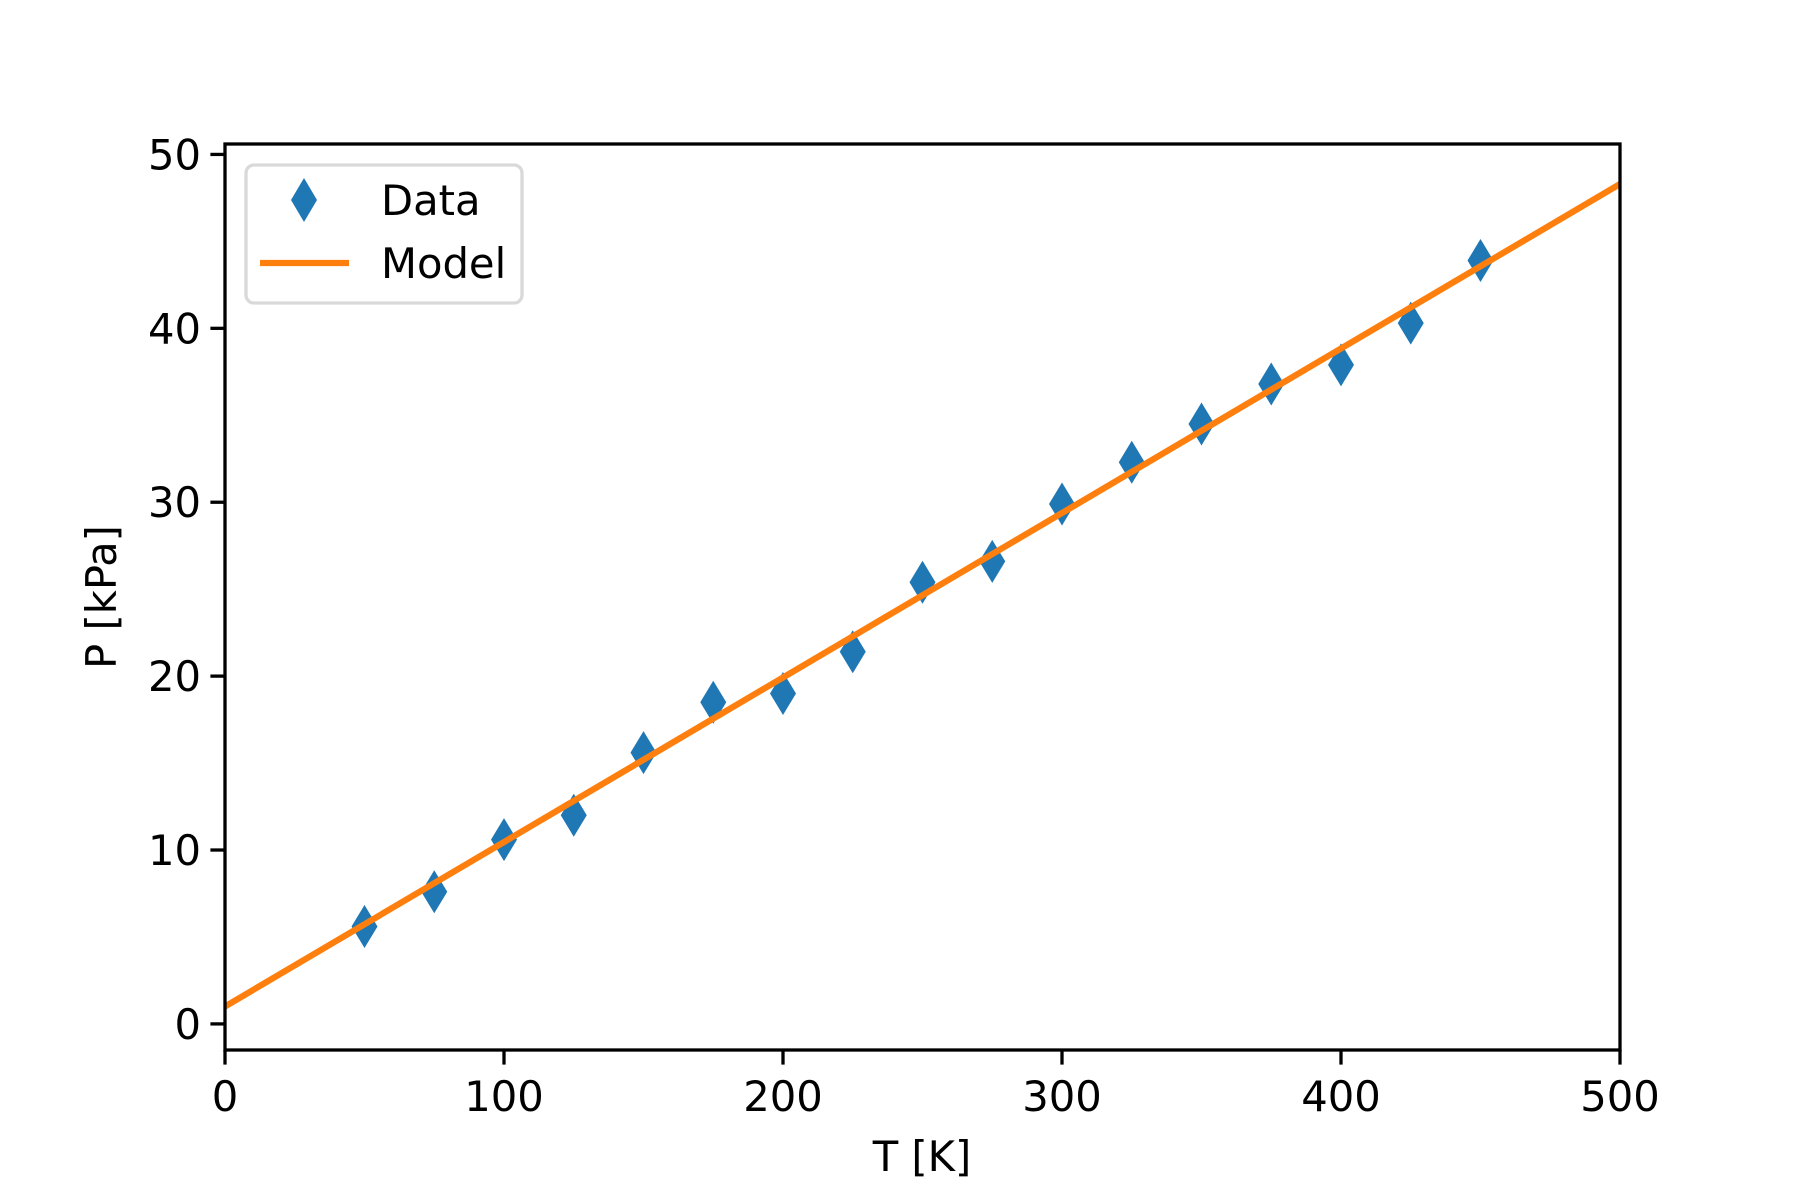 The width and height of the screenshot is (1800, 1200). What do you see at coordinates (783, 1096) in the screenshot?
I see `x-tick-label: 200` at bounding box center [783, 1096].